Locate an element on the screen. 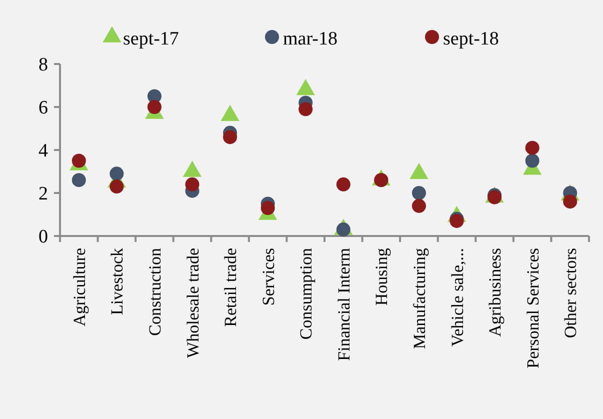  x-tick-label: Consumption is located at coordinates (306, 294).